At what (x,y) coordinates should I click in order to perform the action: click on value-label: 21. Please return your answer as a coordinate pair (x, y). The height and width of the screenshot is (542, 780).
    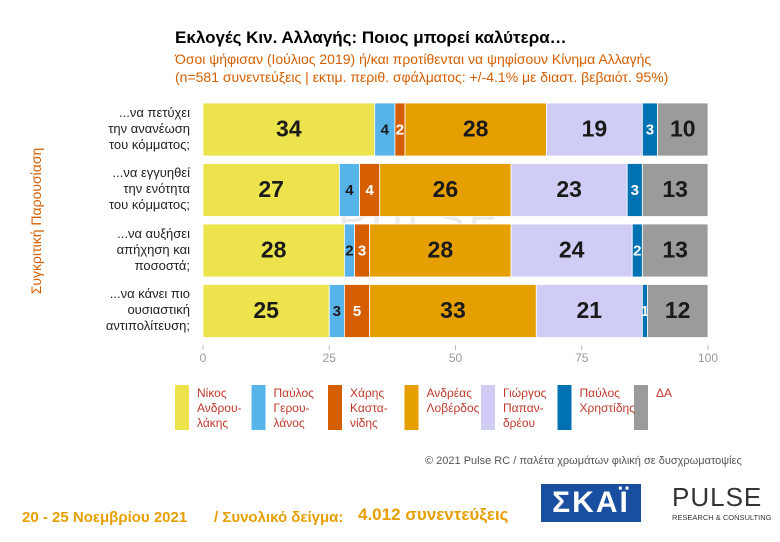
    Looking at the image, I should click on (590, 310).